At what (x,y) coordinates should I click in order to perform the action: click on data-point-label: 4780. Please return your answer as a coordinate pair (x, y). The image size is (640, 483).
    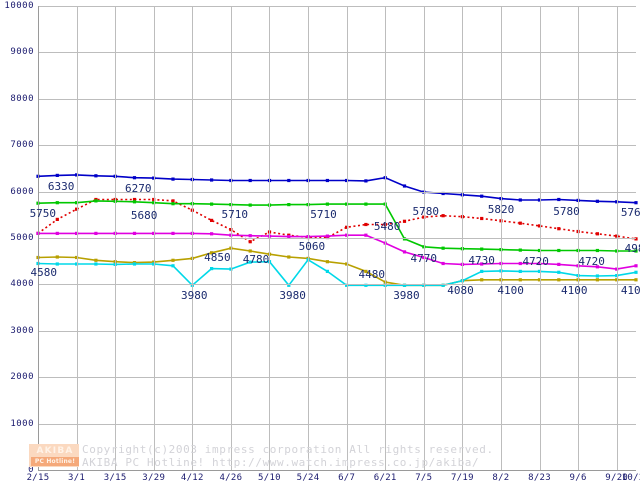
    Looking at the image, I should click on (256, 260).